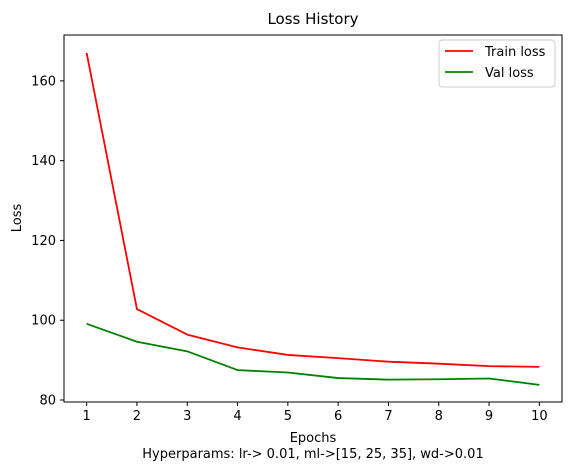  I want to click on y-tick-label: 100, so click(43, 321).